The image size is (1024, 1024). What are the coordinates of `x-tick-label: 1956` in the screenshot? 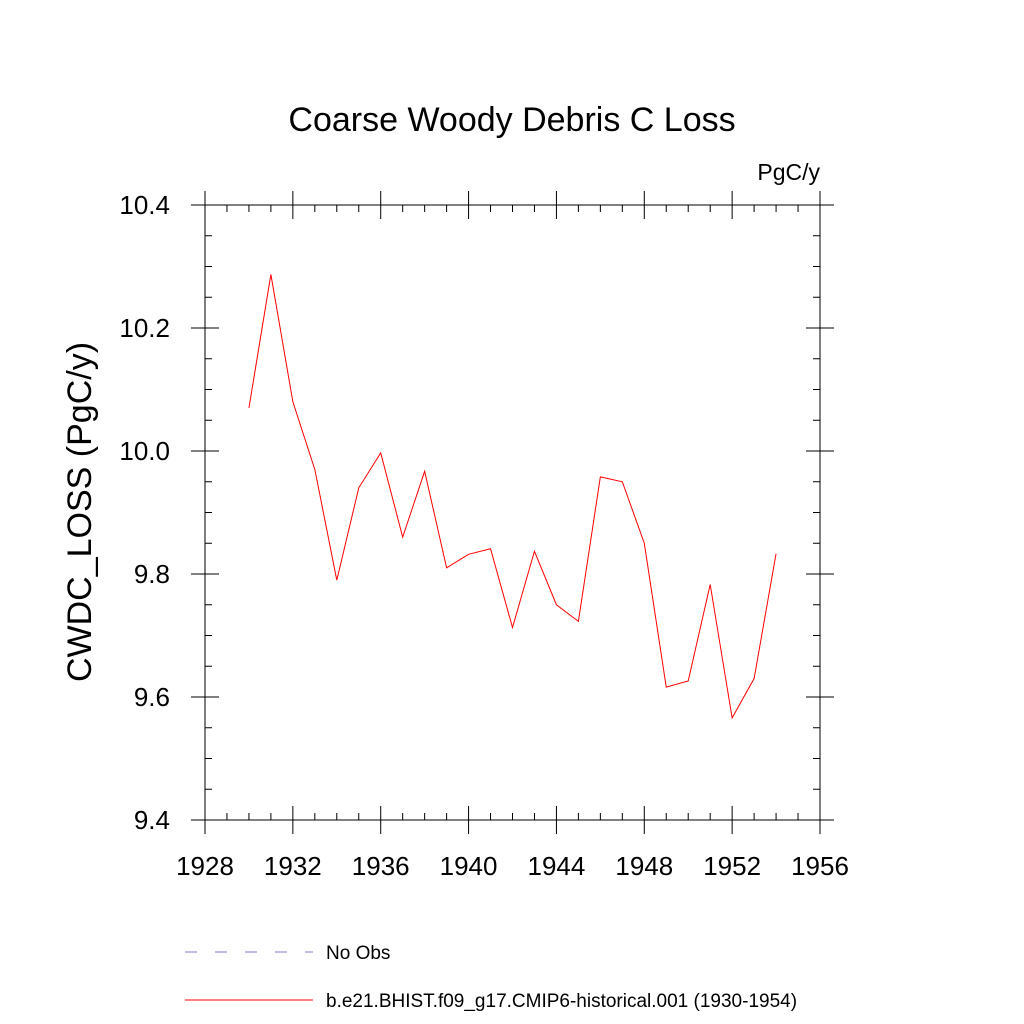 It's located at (820, 866).